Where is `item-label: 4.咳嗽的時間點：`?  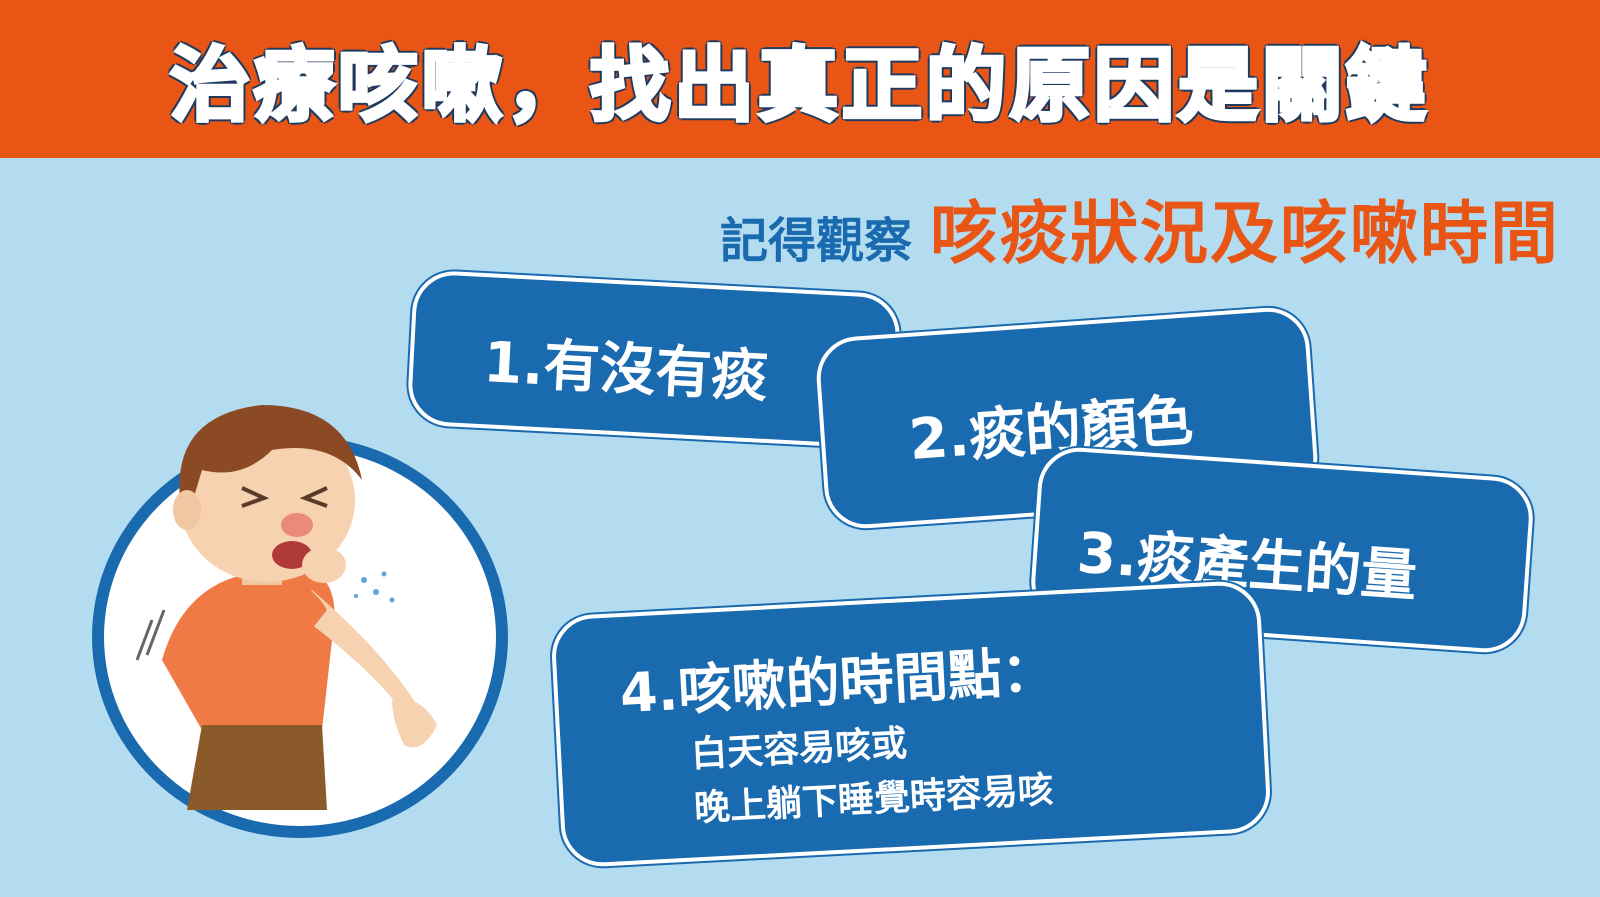
item-label: 4.咳嗽的時間點： is located at coordinates (838, 682).